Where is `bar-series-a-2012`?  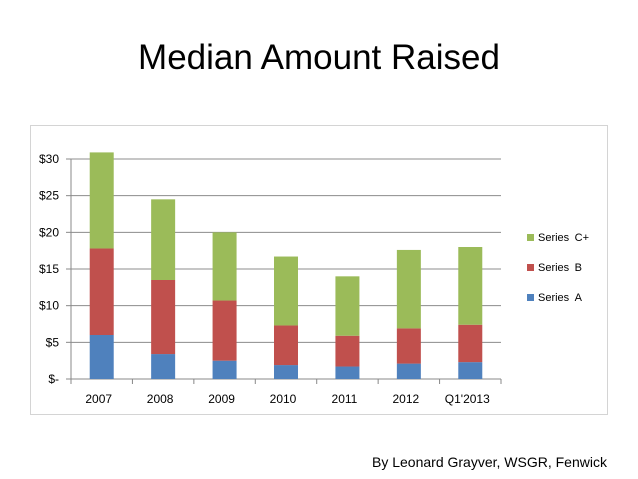 bar-series-a-2012 is located at coordinates (408, 371).